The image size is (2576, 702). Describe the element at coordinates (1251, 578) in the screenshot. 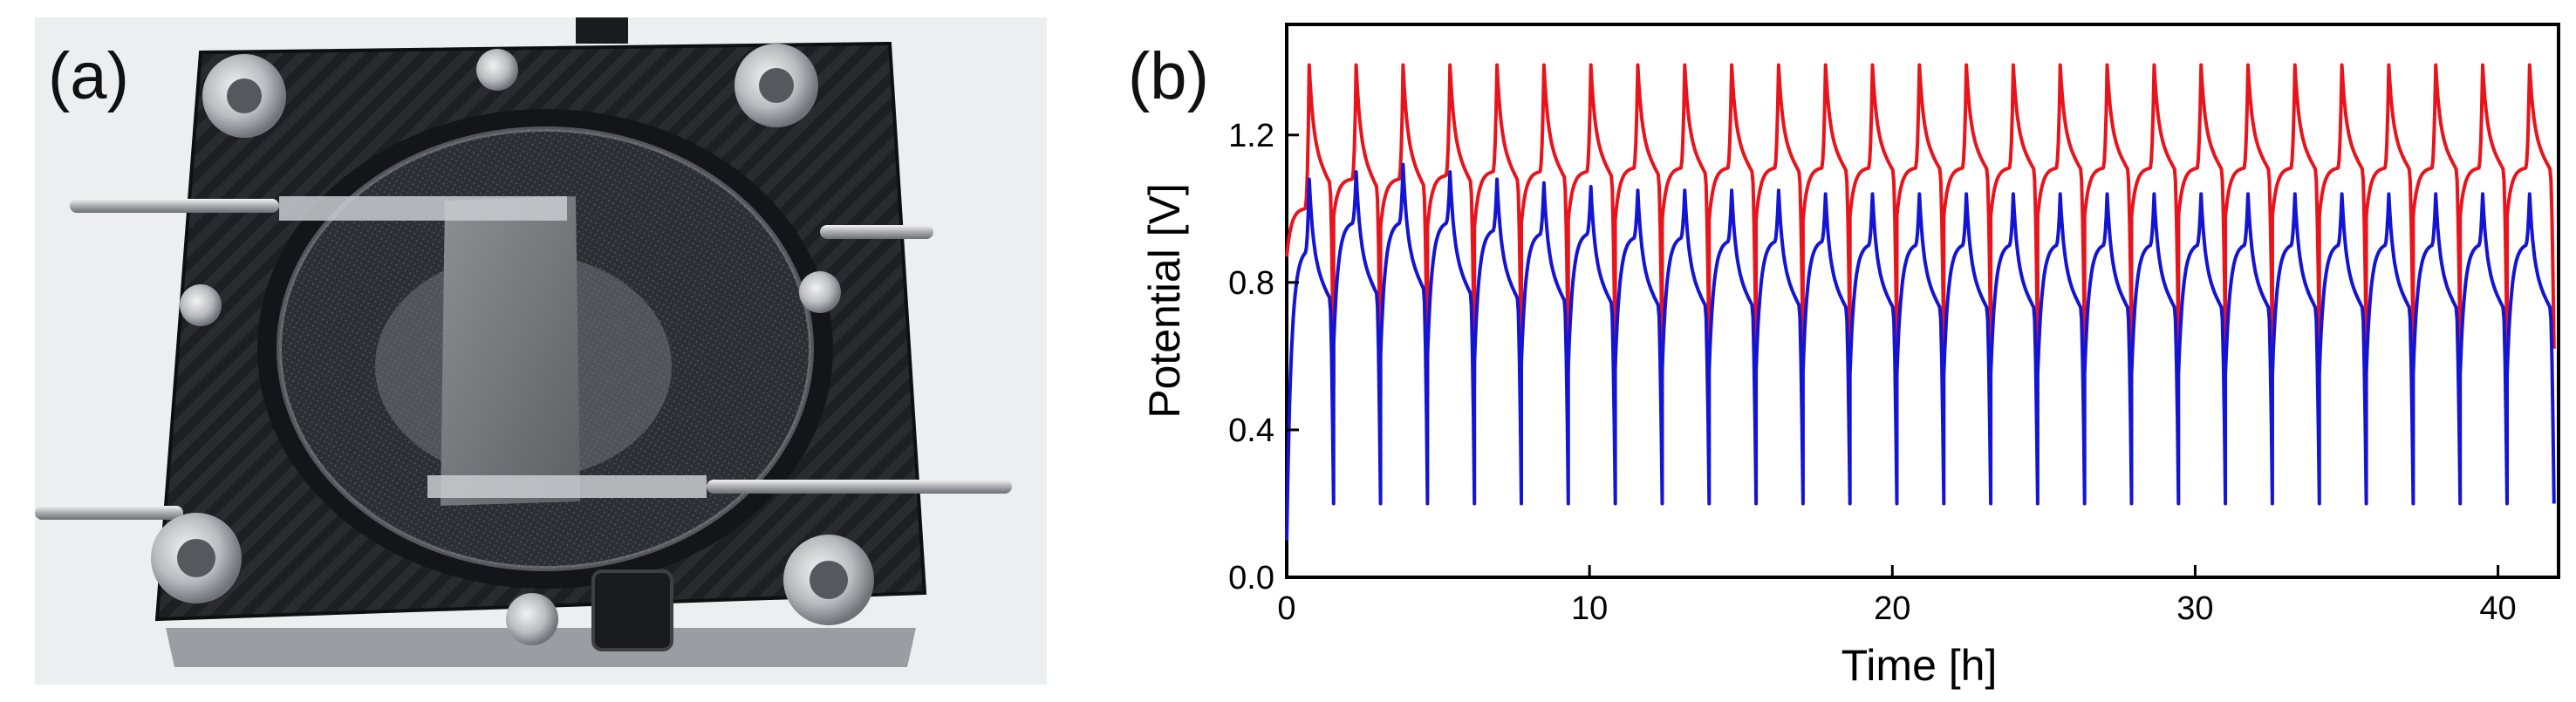

I see `y-tick-label: 0.0` at that location.